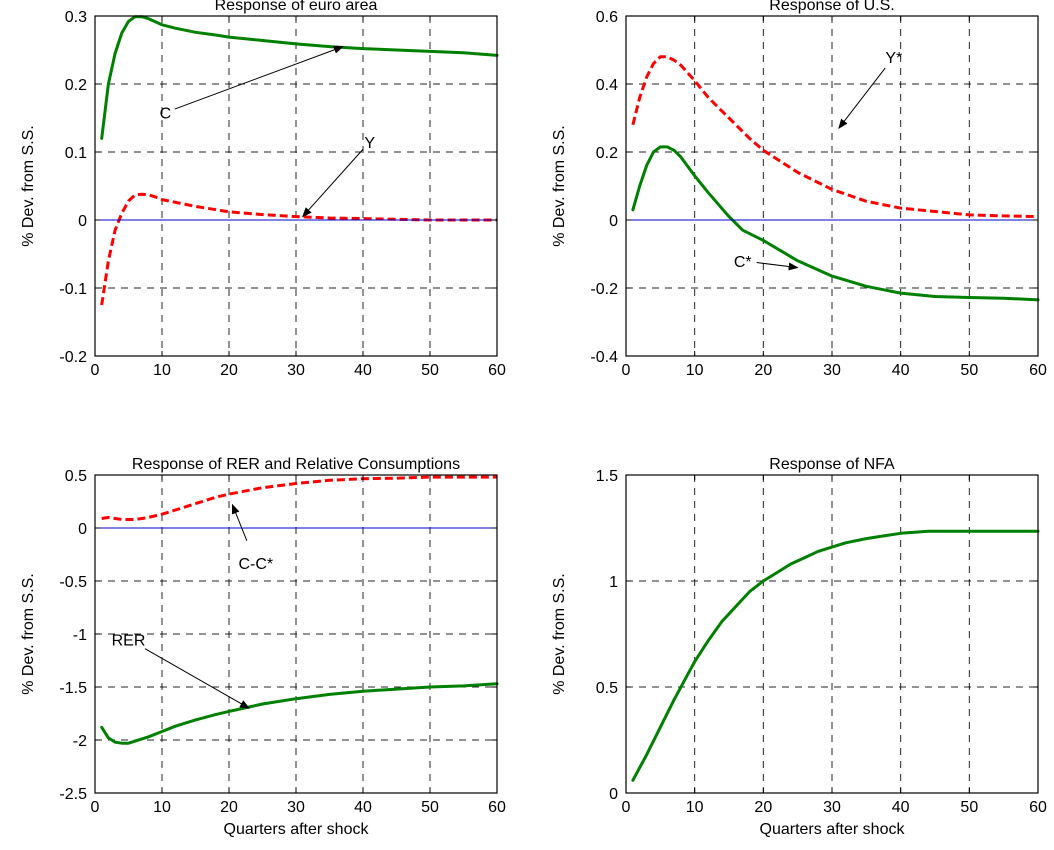  What do you see at coordinates (296, 7) in the screenshot?
I see `panel-title: Response of euro area` at bounding box center [296, 7].